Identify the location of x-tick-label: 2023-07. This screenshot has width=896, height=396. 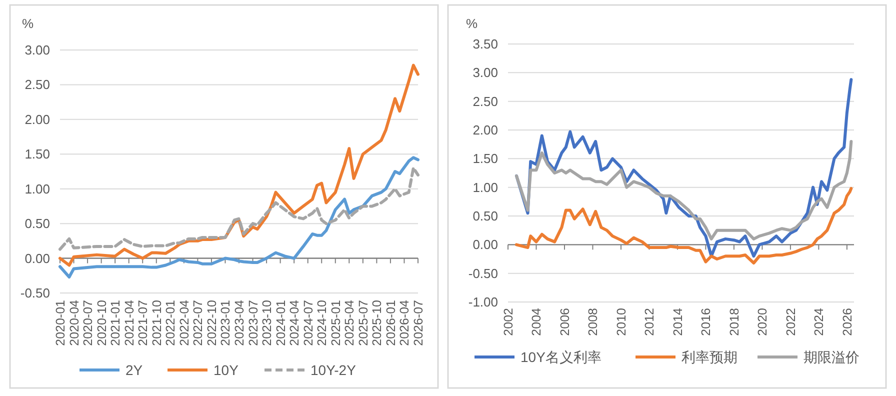
(253, 323).